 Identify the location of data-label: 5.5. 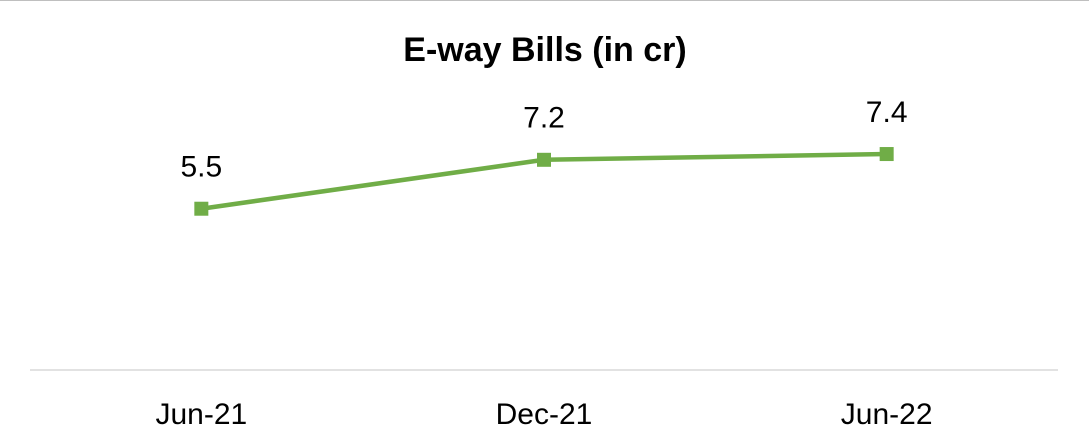
(201, 167).